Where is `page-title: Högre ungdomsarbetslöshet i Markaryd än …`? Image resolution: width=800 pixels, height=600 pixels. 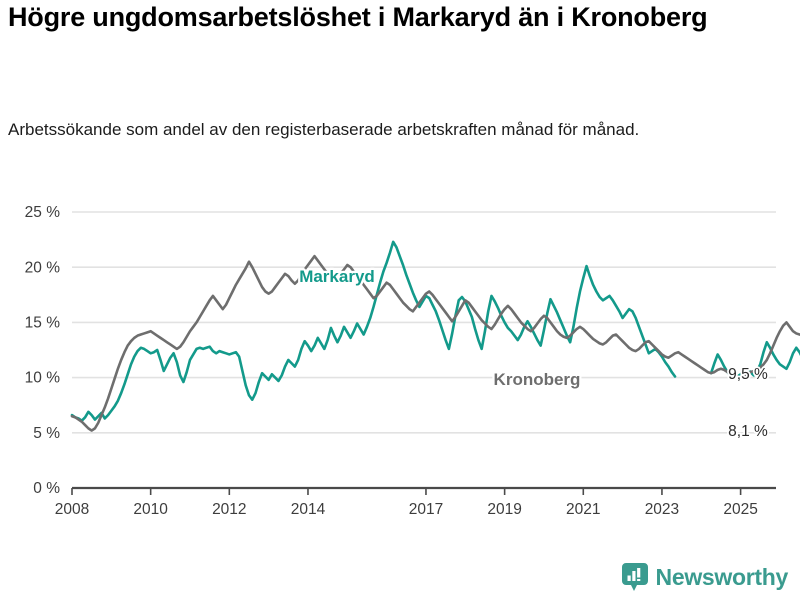 page-title: Högre ungdomsarbetslöshet i Markaryd än … is located at coordinates (358, 17).